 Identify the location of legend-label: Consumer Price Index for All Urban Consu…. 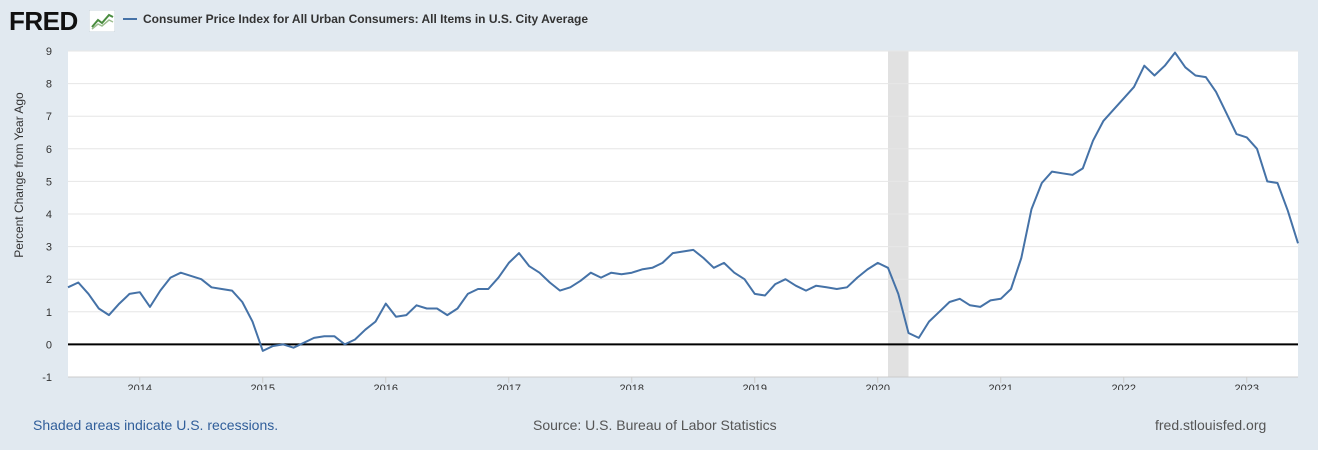
(365, 19).